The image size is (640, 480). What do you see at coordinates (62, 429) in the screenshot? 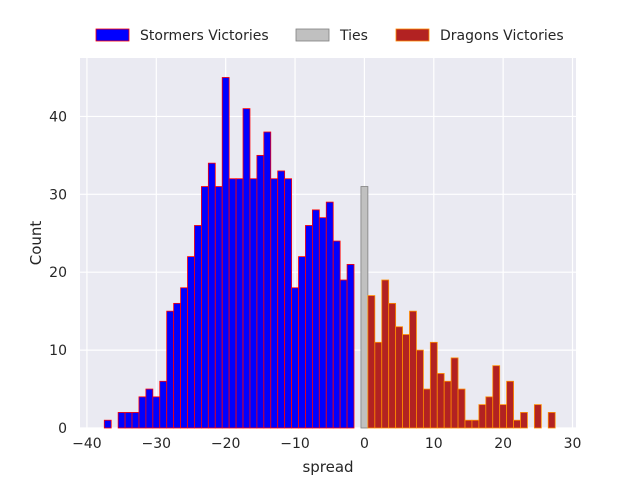
I see `y-tick-label: 0` at bounding box center [62, 429].